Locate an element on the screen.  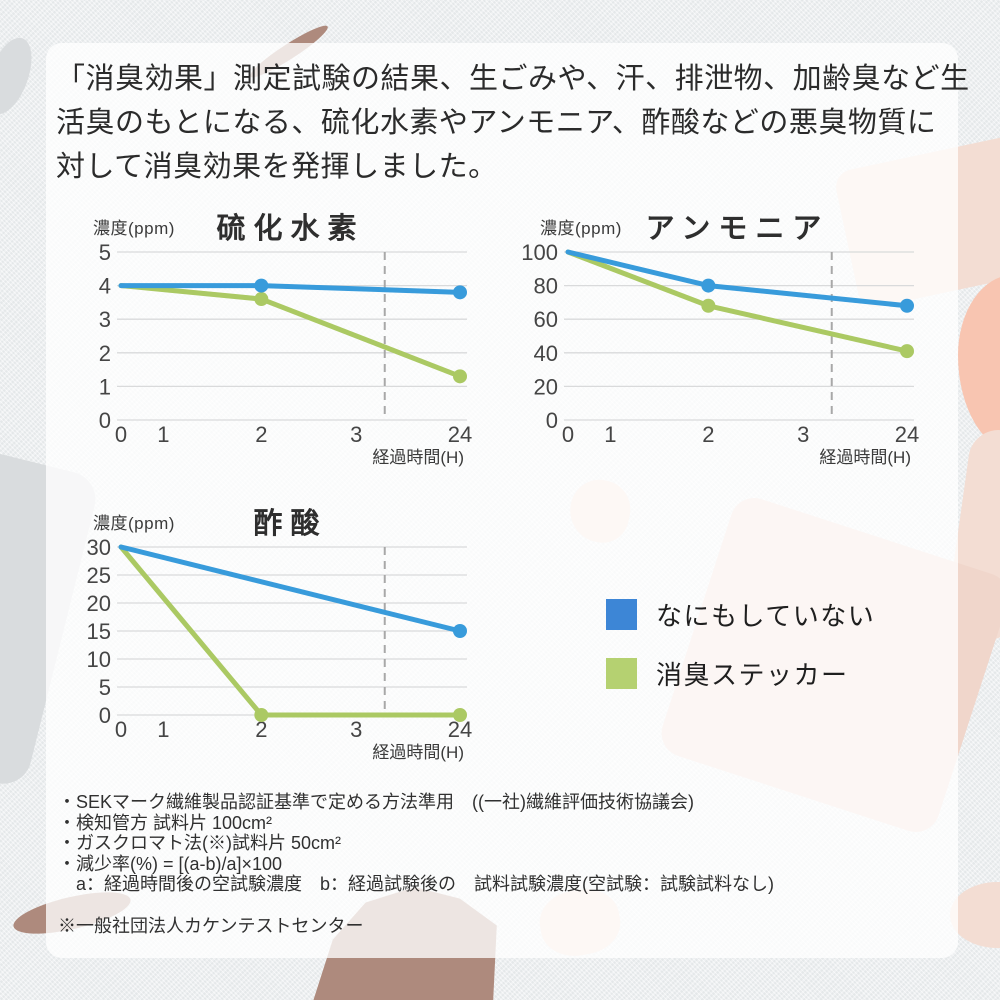
footnote-line: ・SEKマーク繊維製品認証基準で定める方法準用 ((一社)繊維評価技術協議会) is located at coordinates (376, 802).